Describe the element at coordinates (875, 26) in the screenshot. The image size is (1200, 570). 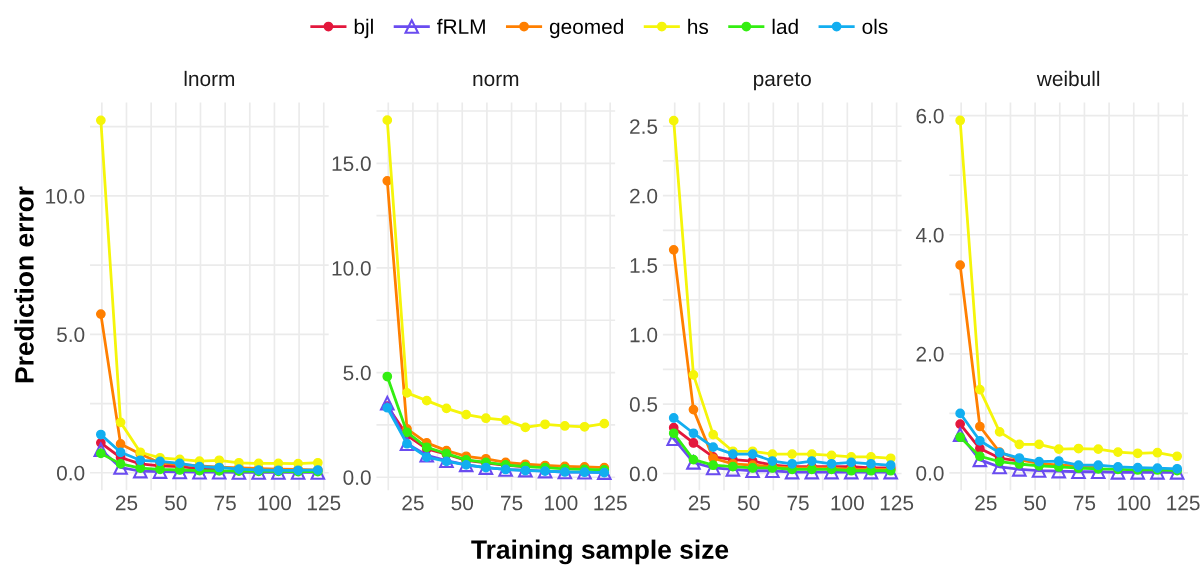
I see `legend-label: ols` at that location.